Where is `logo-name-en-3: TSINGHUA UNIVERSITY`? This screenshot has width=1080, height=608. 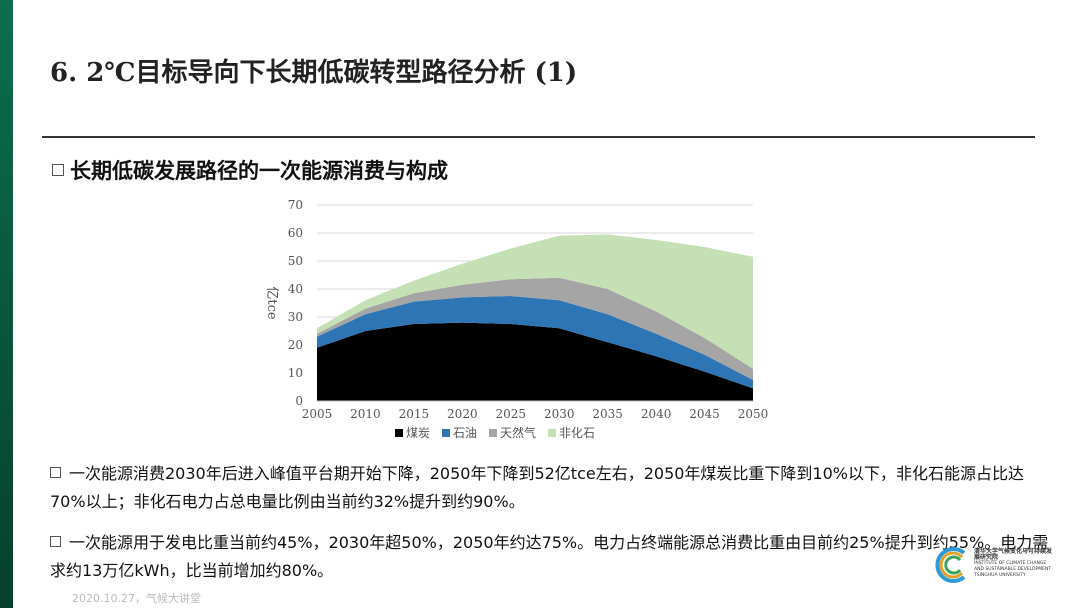
logo-name-en-3: TSINGHUA UNIVERSITY is located at coordinates (1000, 575).